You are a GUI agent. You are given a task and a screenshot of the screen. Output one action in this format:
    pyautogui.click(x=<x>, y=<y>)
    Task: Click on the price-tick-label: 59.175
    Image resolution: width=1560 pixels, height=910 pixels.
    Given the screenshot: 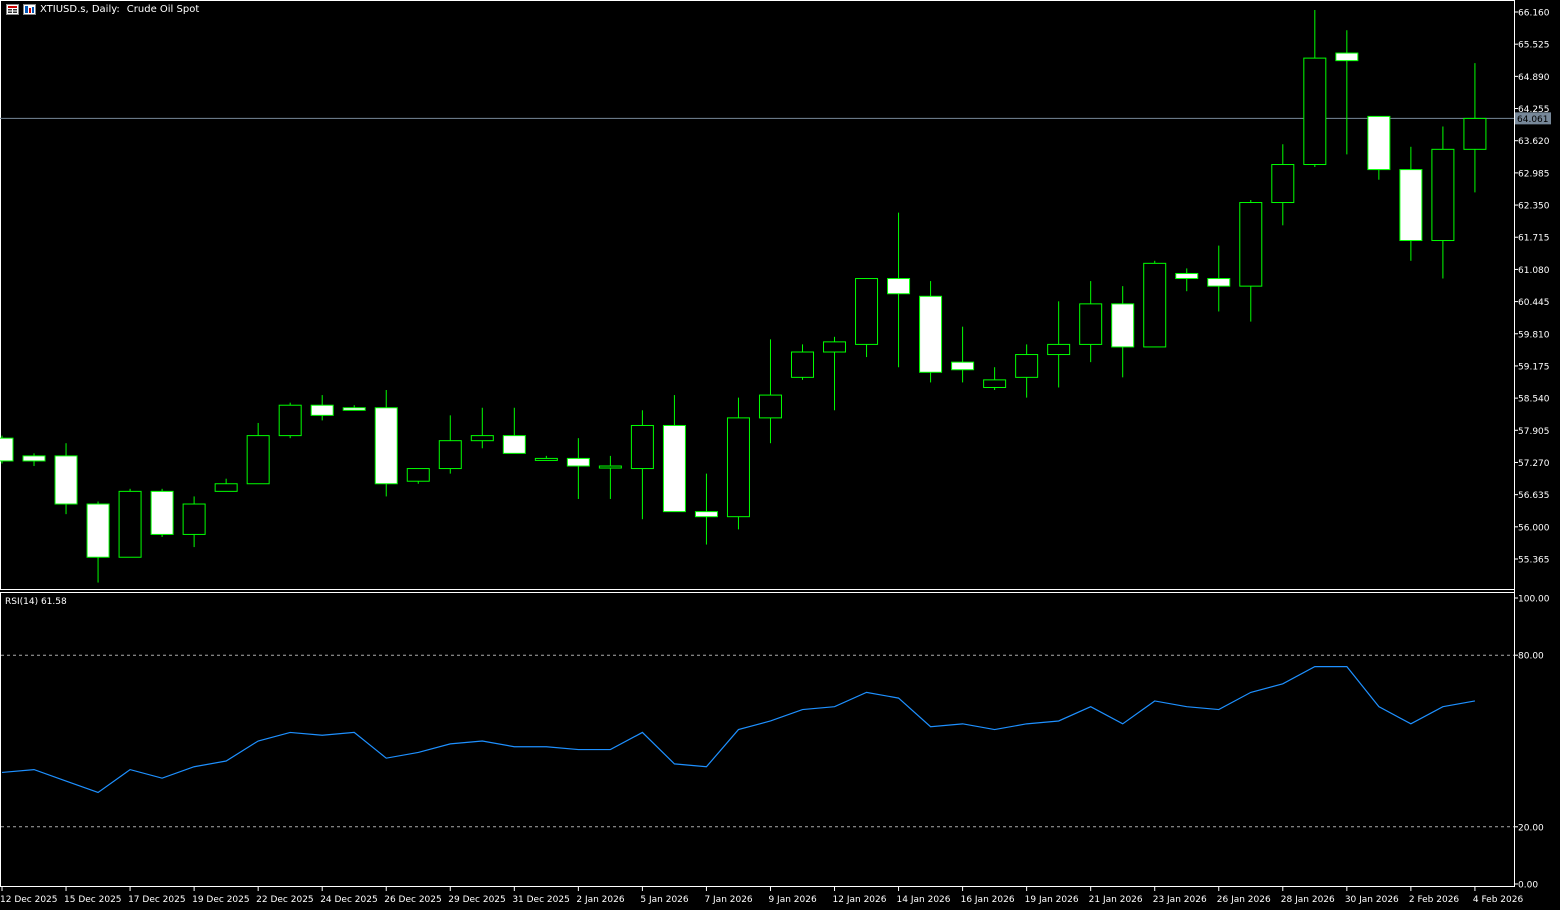 What is the action you would take?
    pyautogui.click(x=1534, y=367)
    